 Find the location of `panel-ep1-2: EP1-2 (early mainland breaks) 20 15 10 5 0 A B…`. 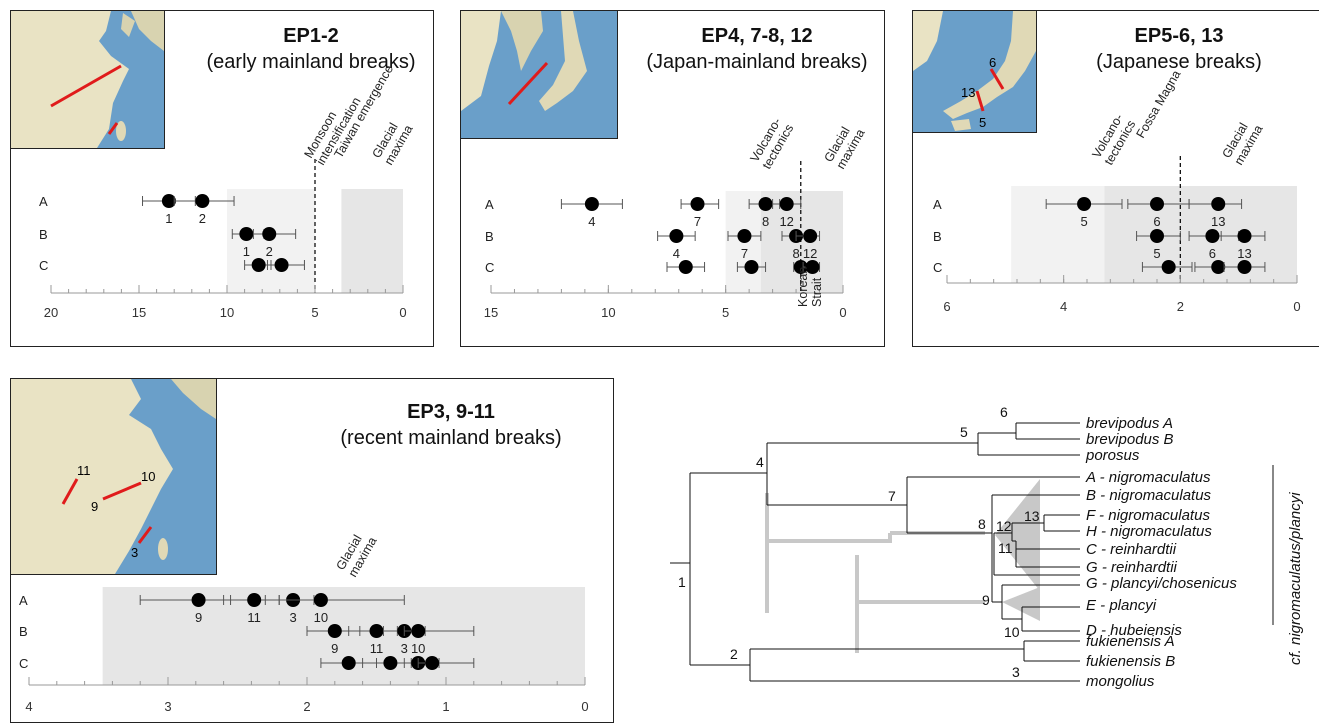

panel-ep1-2: EP1-2 (early mainland breaks) 20 15 10 5 0 A B… is located at coordinates (222, 178).